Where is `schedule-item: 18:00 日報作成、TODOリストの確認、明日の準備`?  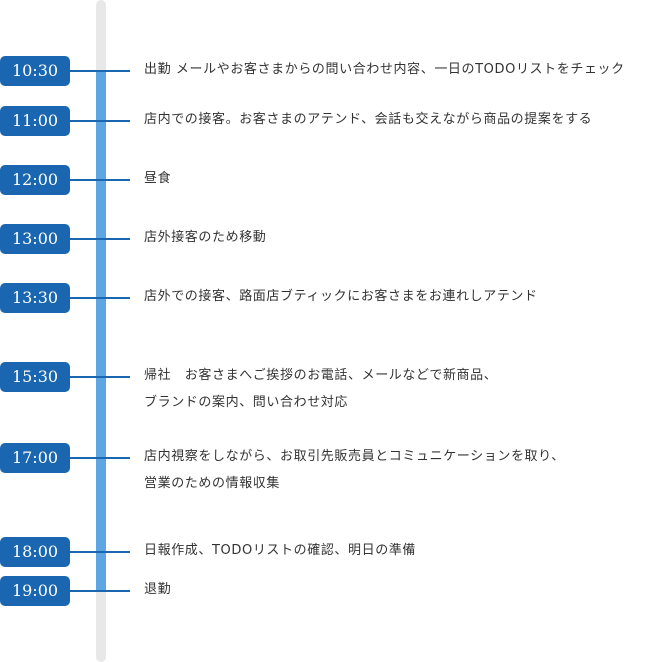
schedule-item: 18:00 日報作成、TODOリストの確認、明日の準備 is located at coordinates (328, 552).